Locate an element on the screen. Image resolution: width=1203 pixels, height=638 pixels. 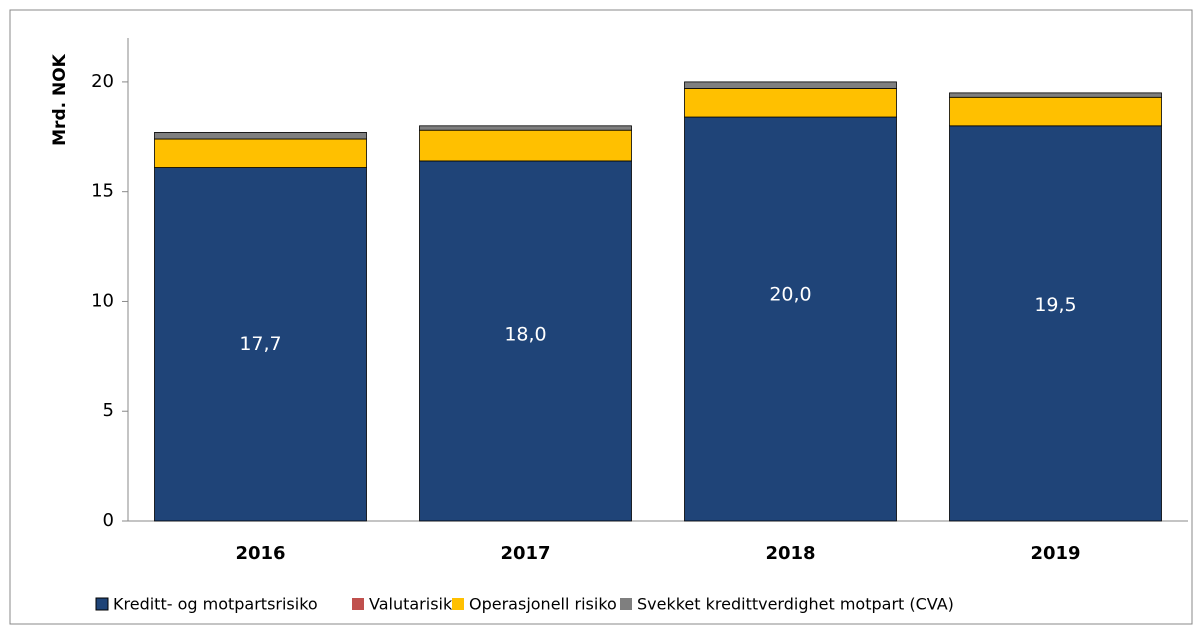
x-tick-label: 2017 is located at coordinates (525, 553).